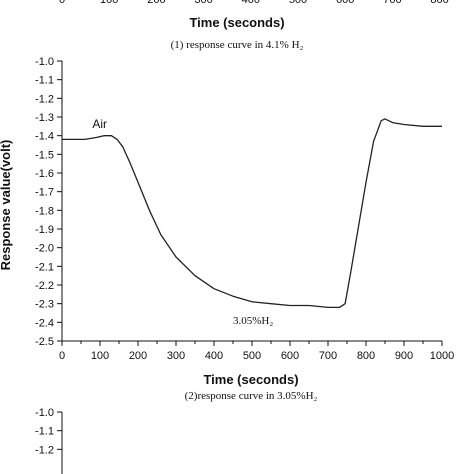 The height and width of the screenshot is (474, 474). I want to click on main-x-tick-label: 300, so click(176, 356).